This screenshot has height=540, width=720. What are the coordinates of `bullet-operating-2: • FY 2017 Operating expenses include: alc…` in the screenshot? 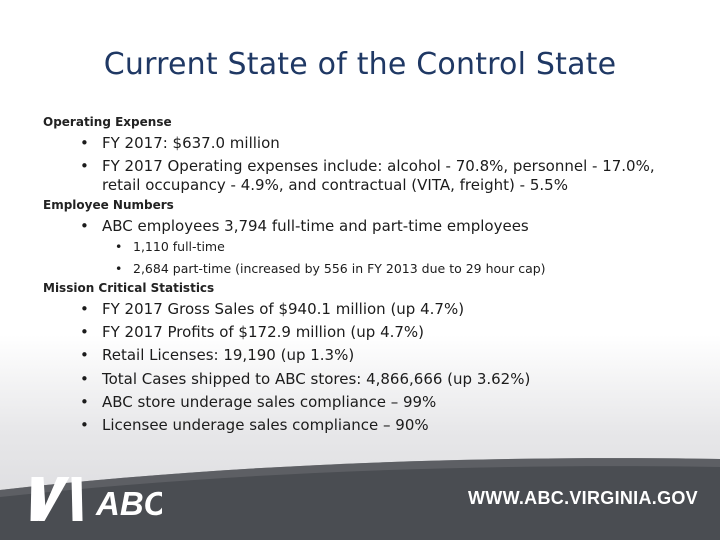 It's located at (386, 176).